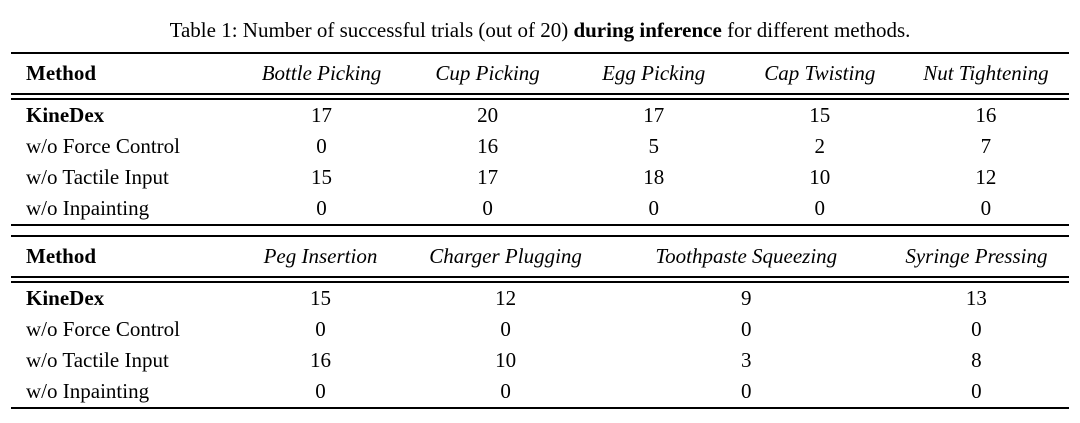  What do you see at coordinates (820, 146) in the screenshot?
I see `value-cell: 2` at bounding box center [820, 146].